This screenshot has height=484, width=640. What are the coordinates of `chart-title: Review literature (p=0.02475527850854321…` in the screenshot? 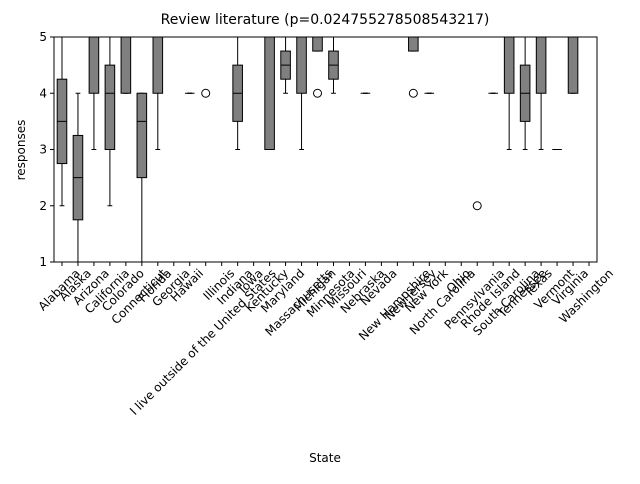 It's located at (325, 20).